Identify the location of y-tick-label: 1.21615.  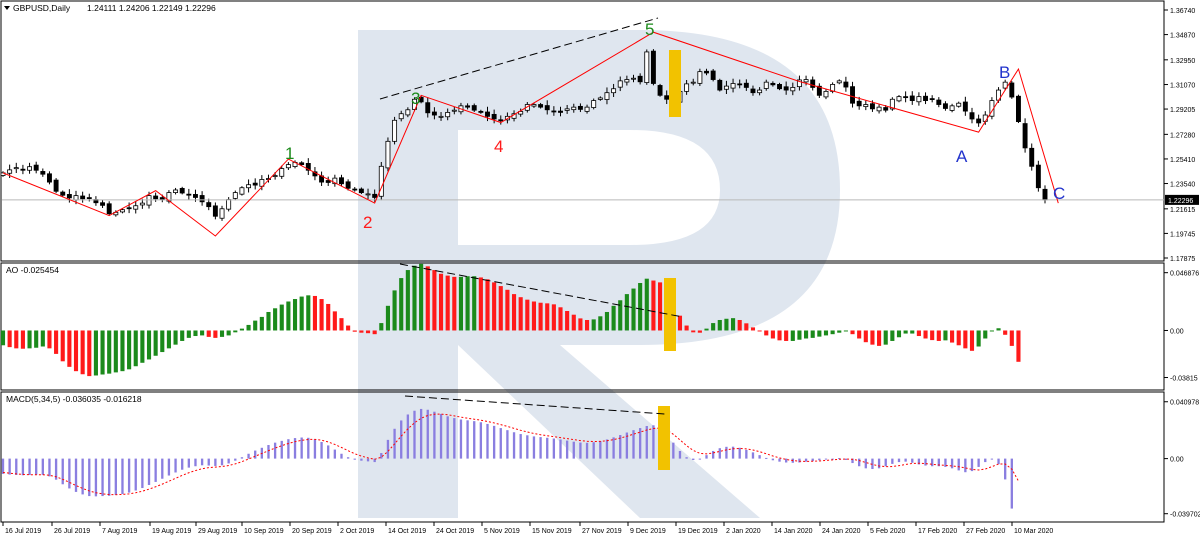
(1182, 210).